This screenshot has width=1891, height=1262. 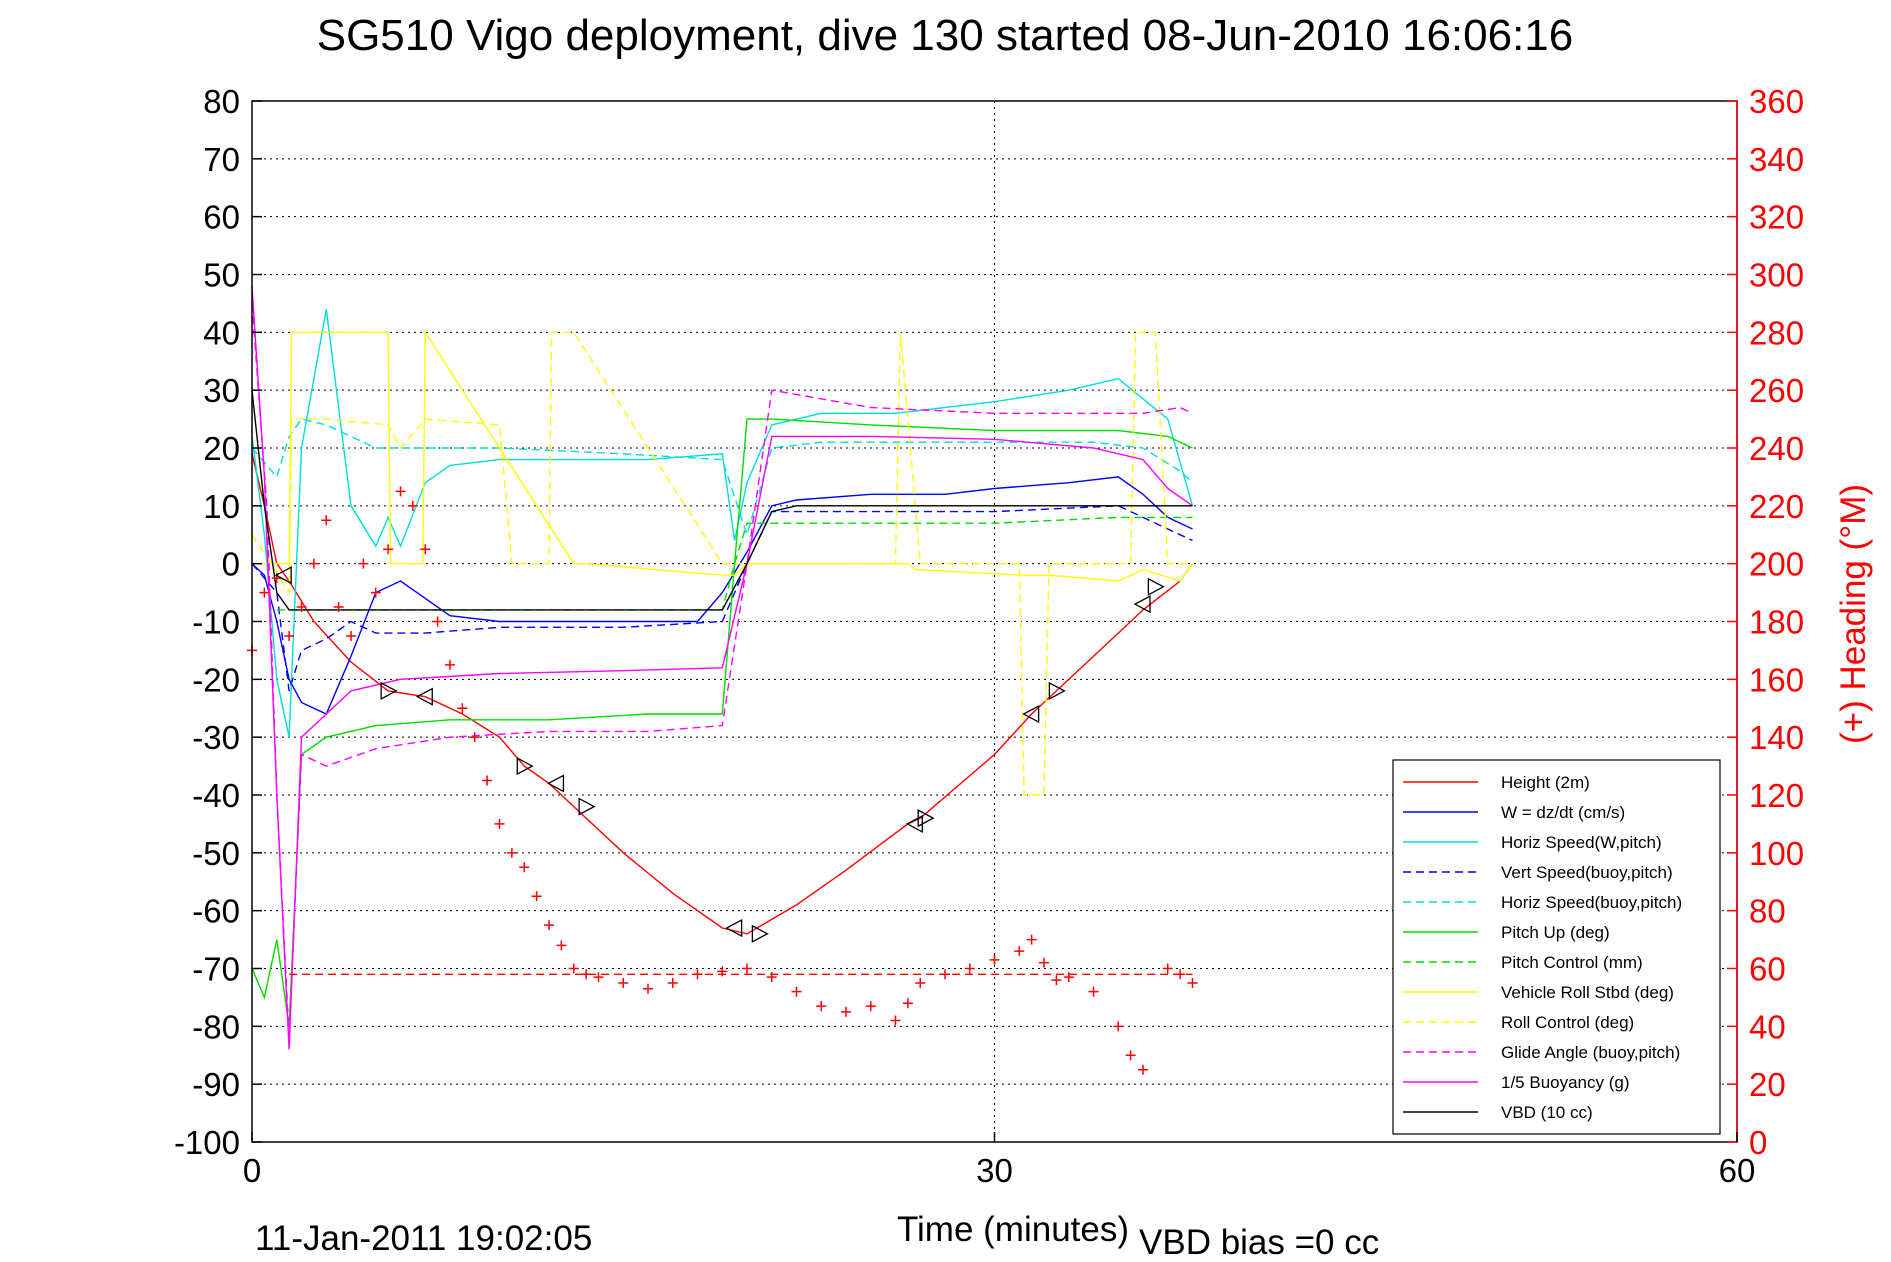 What do you see at coordinates (719, 754) in the screenshot?
I see `marker-layer` at bounding box center [719, 754].